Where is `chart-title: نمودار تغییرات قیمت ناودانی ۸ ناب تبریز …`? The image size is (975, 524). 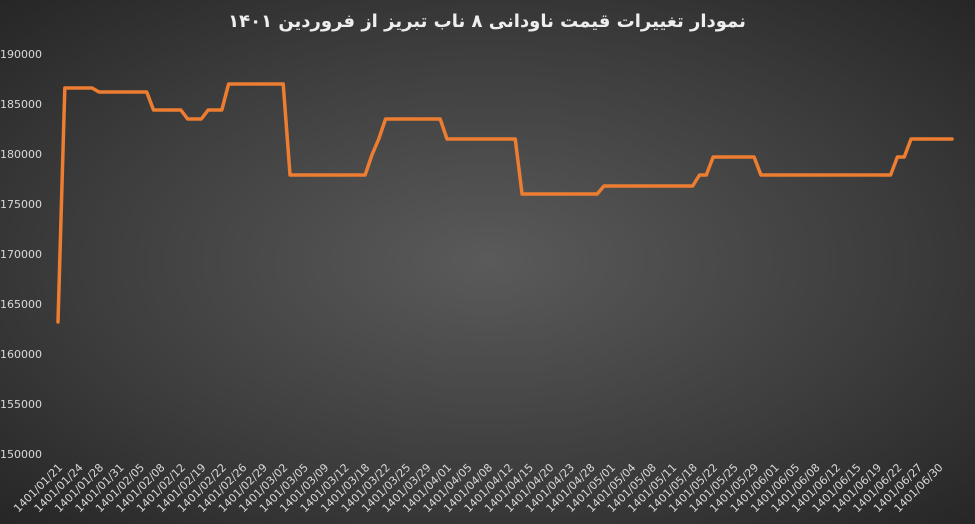
chart-title: نمودار تغییرات قیمت ناودانی ۸ ناب تبریز … is located at coordinates (487, 21).